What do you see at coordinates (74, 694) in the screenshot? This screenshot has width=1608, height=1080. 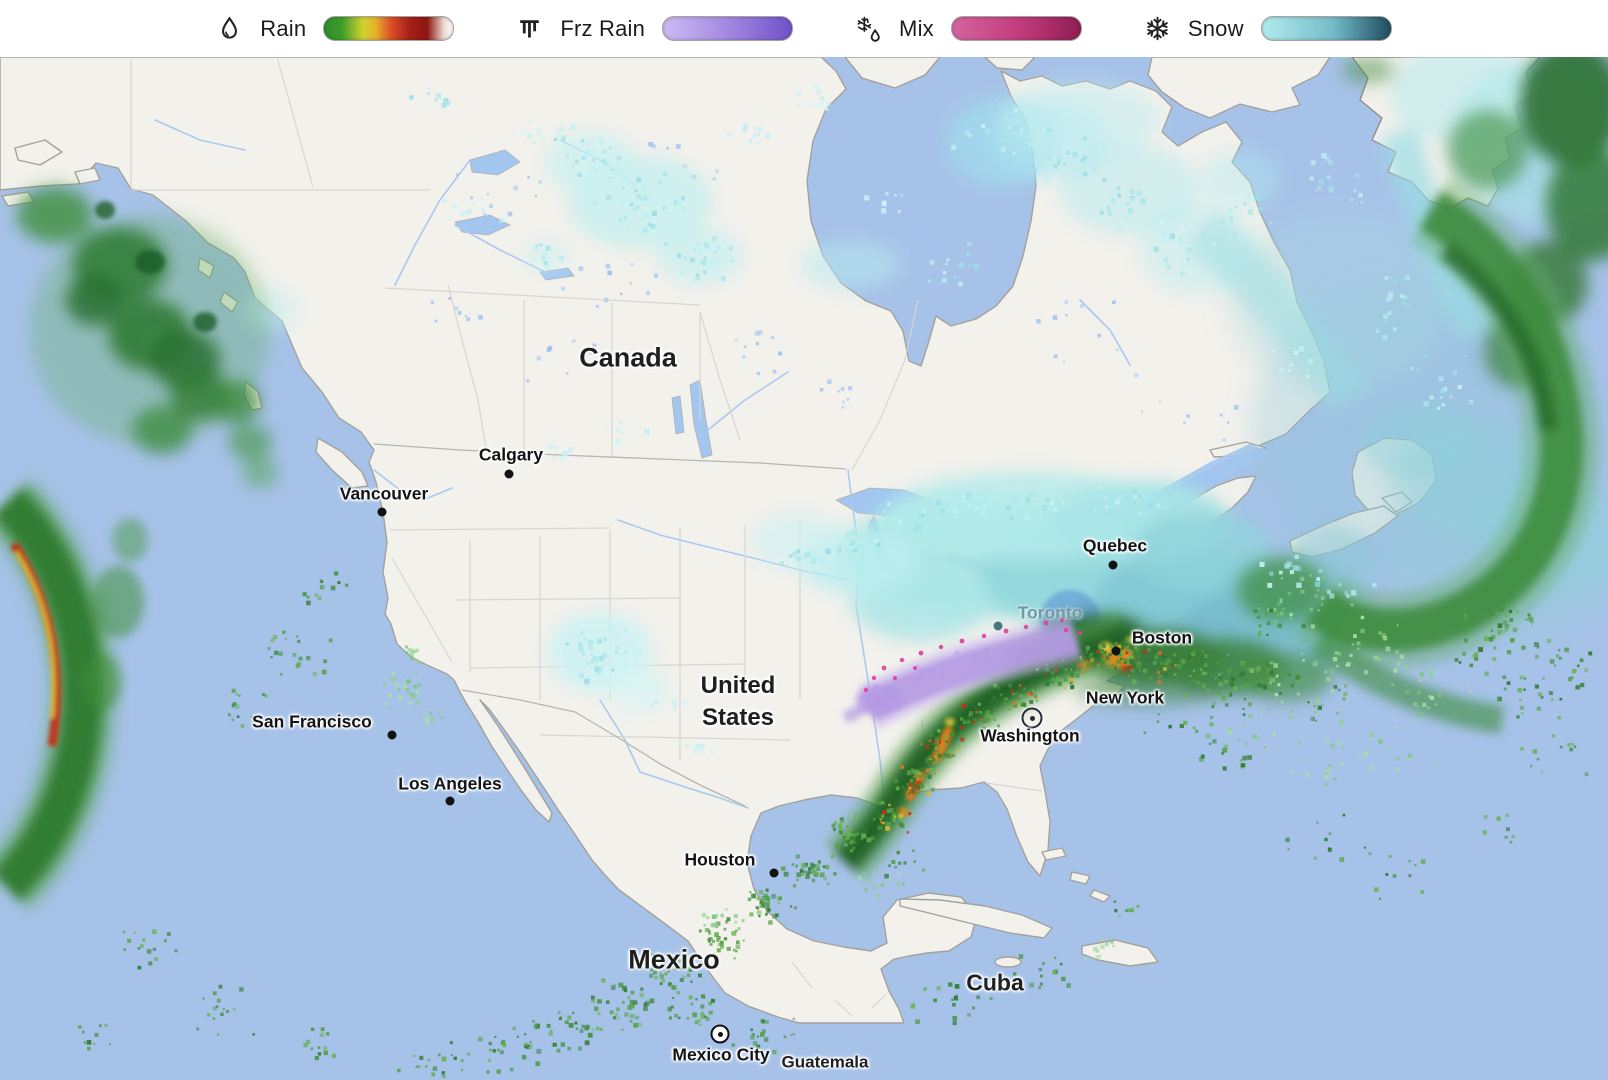 I see `pacific-storm-arc` at bounding box center [74, 694].